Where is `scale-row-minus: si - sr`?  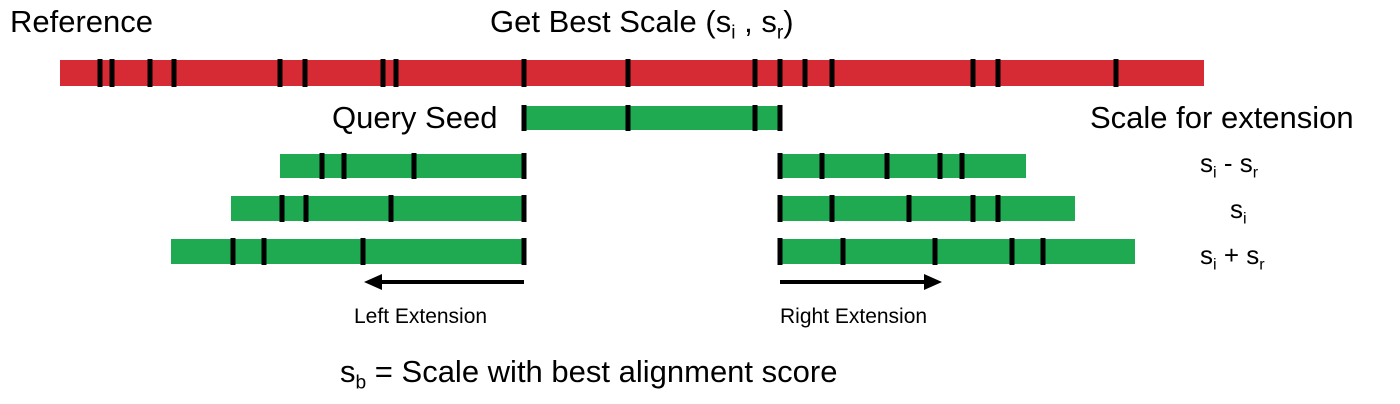 scale-row-minus: si - sr is located at coordinates (1229, 164).